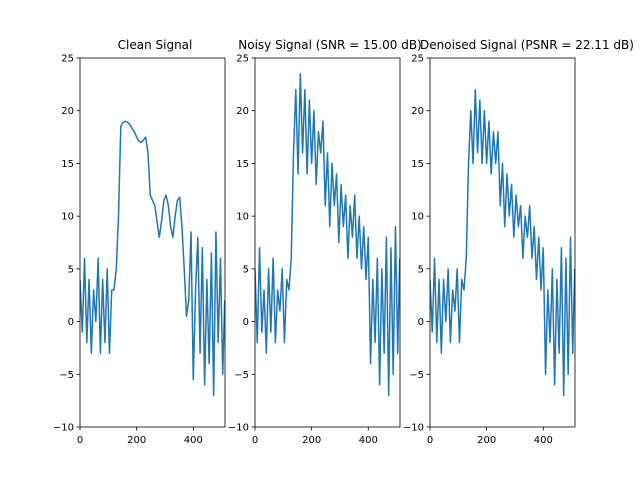  I want to click on subplot-title-1: Clean Signal, so click(155, 45).